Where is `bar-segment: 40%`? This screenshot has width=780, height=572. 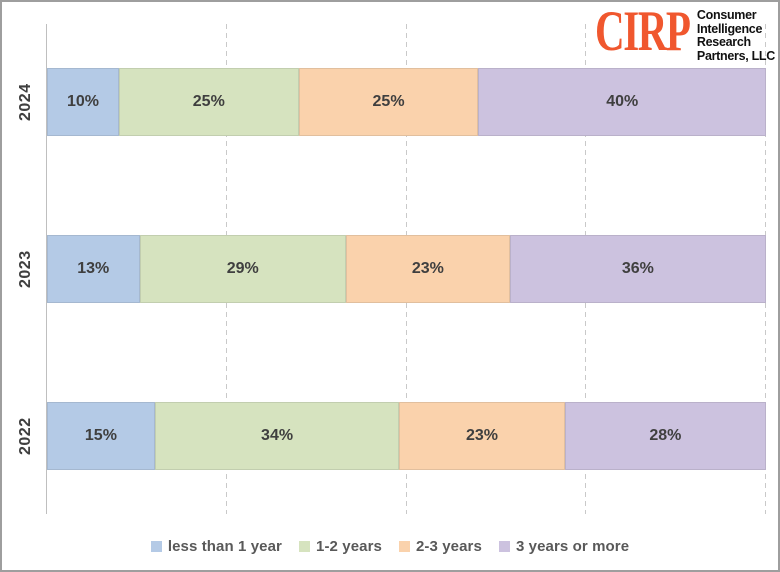 bar-segment: 40% is located at coordinates (622, 102).